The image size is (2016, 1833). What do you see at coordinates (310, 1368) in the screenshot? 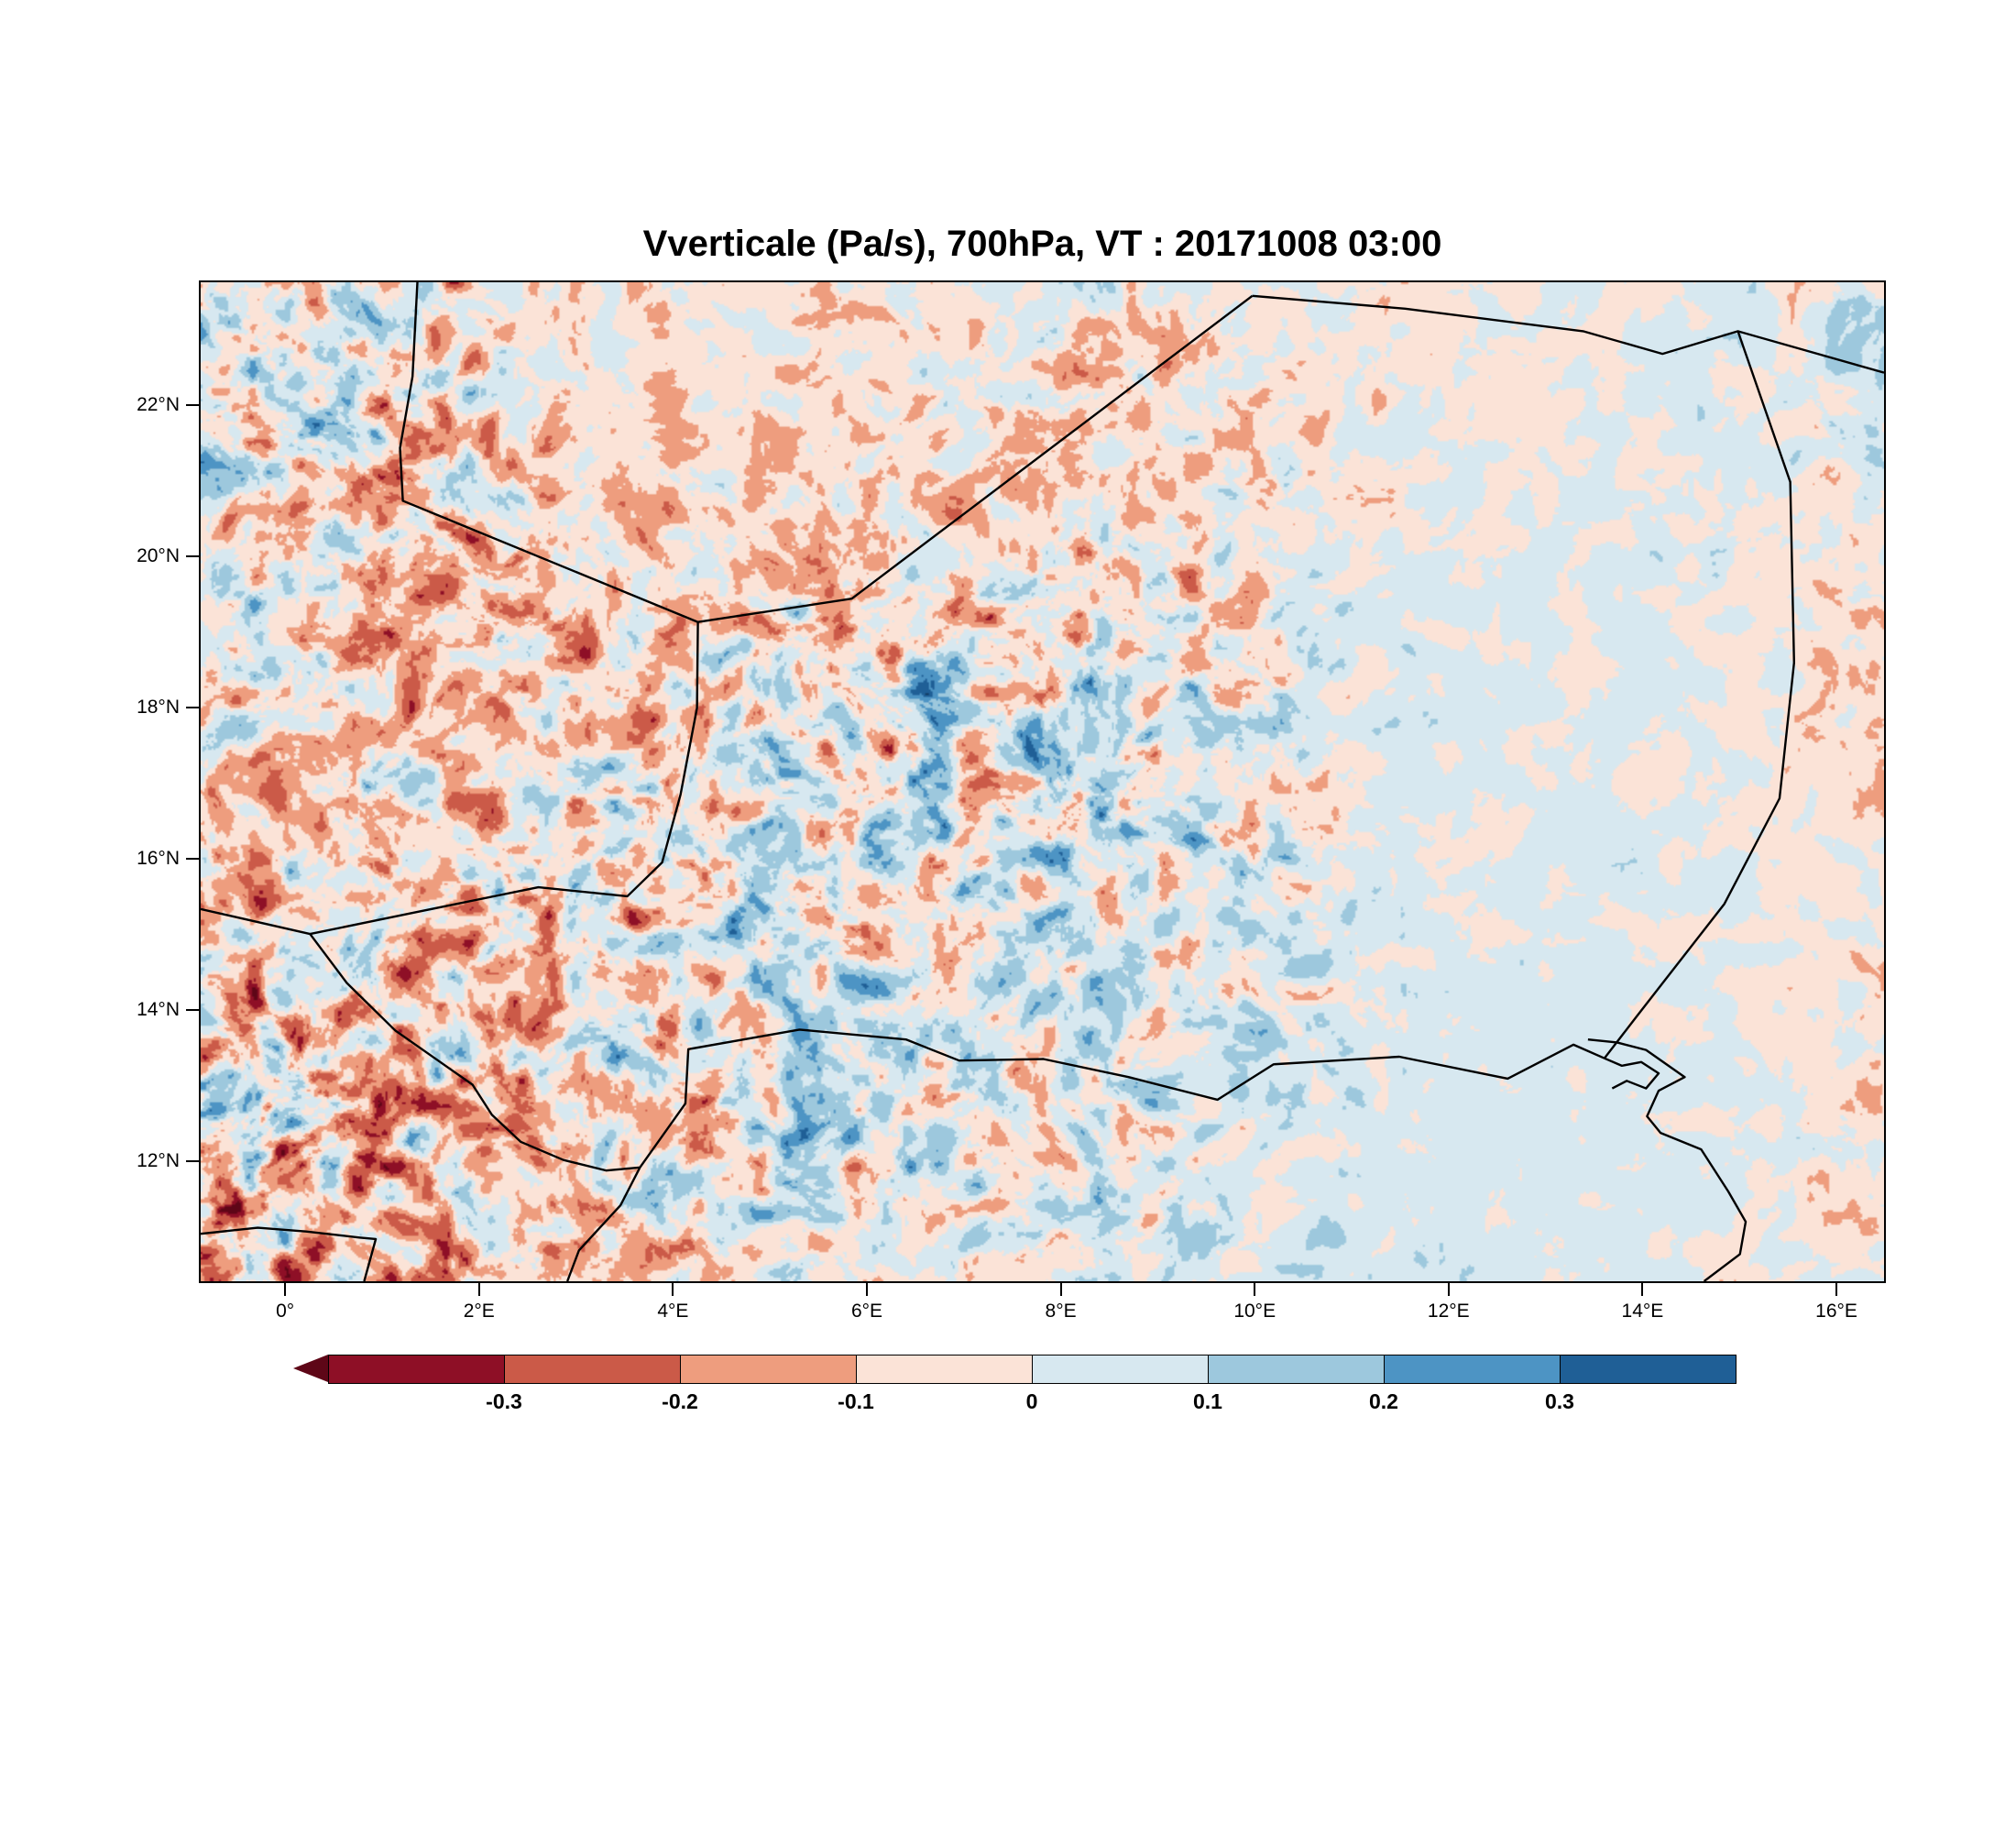
I see `colorbar-left-arrow` at bounding box center [310, 1368].